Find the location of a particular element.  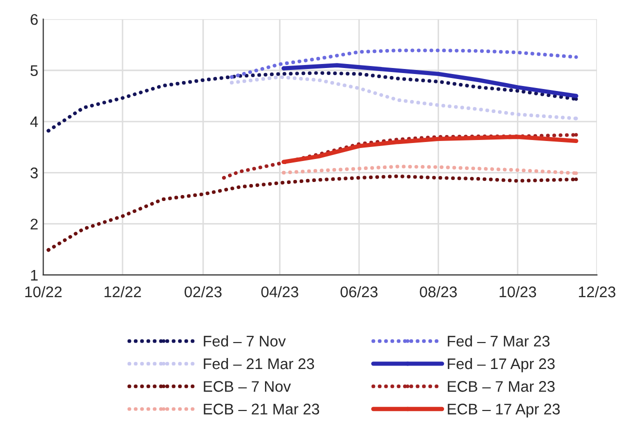

x-tick-label: 10/22 is located at coordinates (43, 292).